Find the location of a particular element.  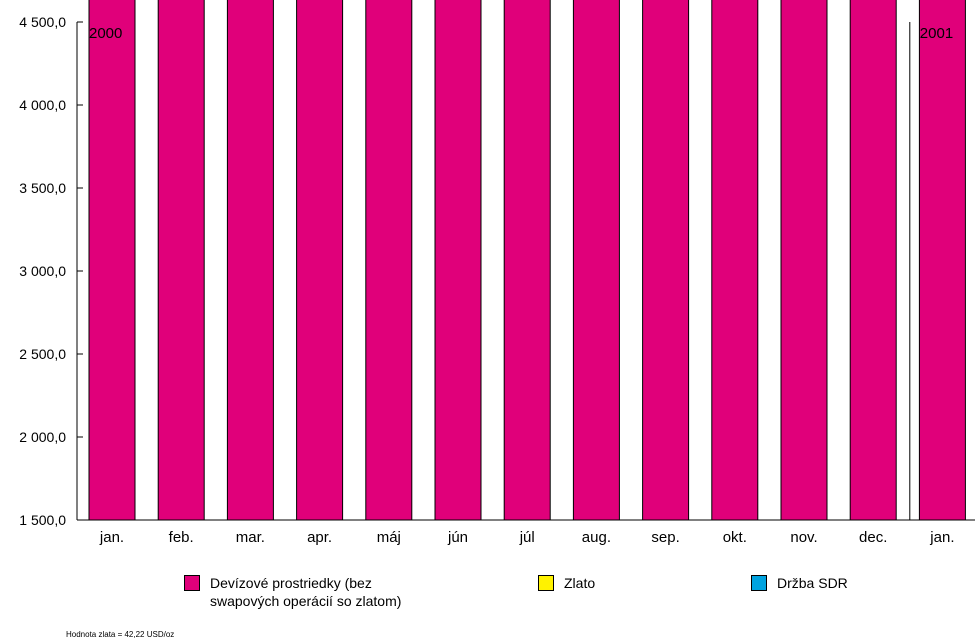

y-tick-label: 3 500,0 is located at coordinates (42, 188).